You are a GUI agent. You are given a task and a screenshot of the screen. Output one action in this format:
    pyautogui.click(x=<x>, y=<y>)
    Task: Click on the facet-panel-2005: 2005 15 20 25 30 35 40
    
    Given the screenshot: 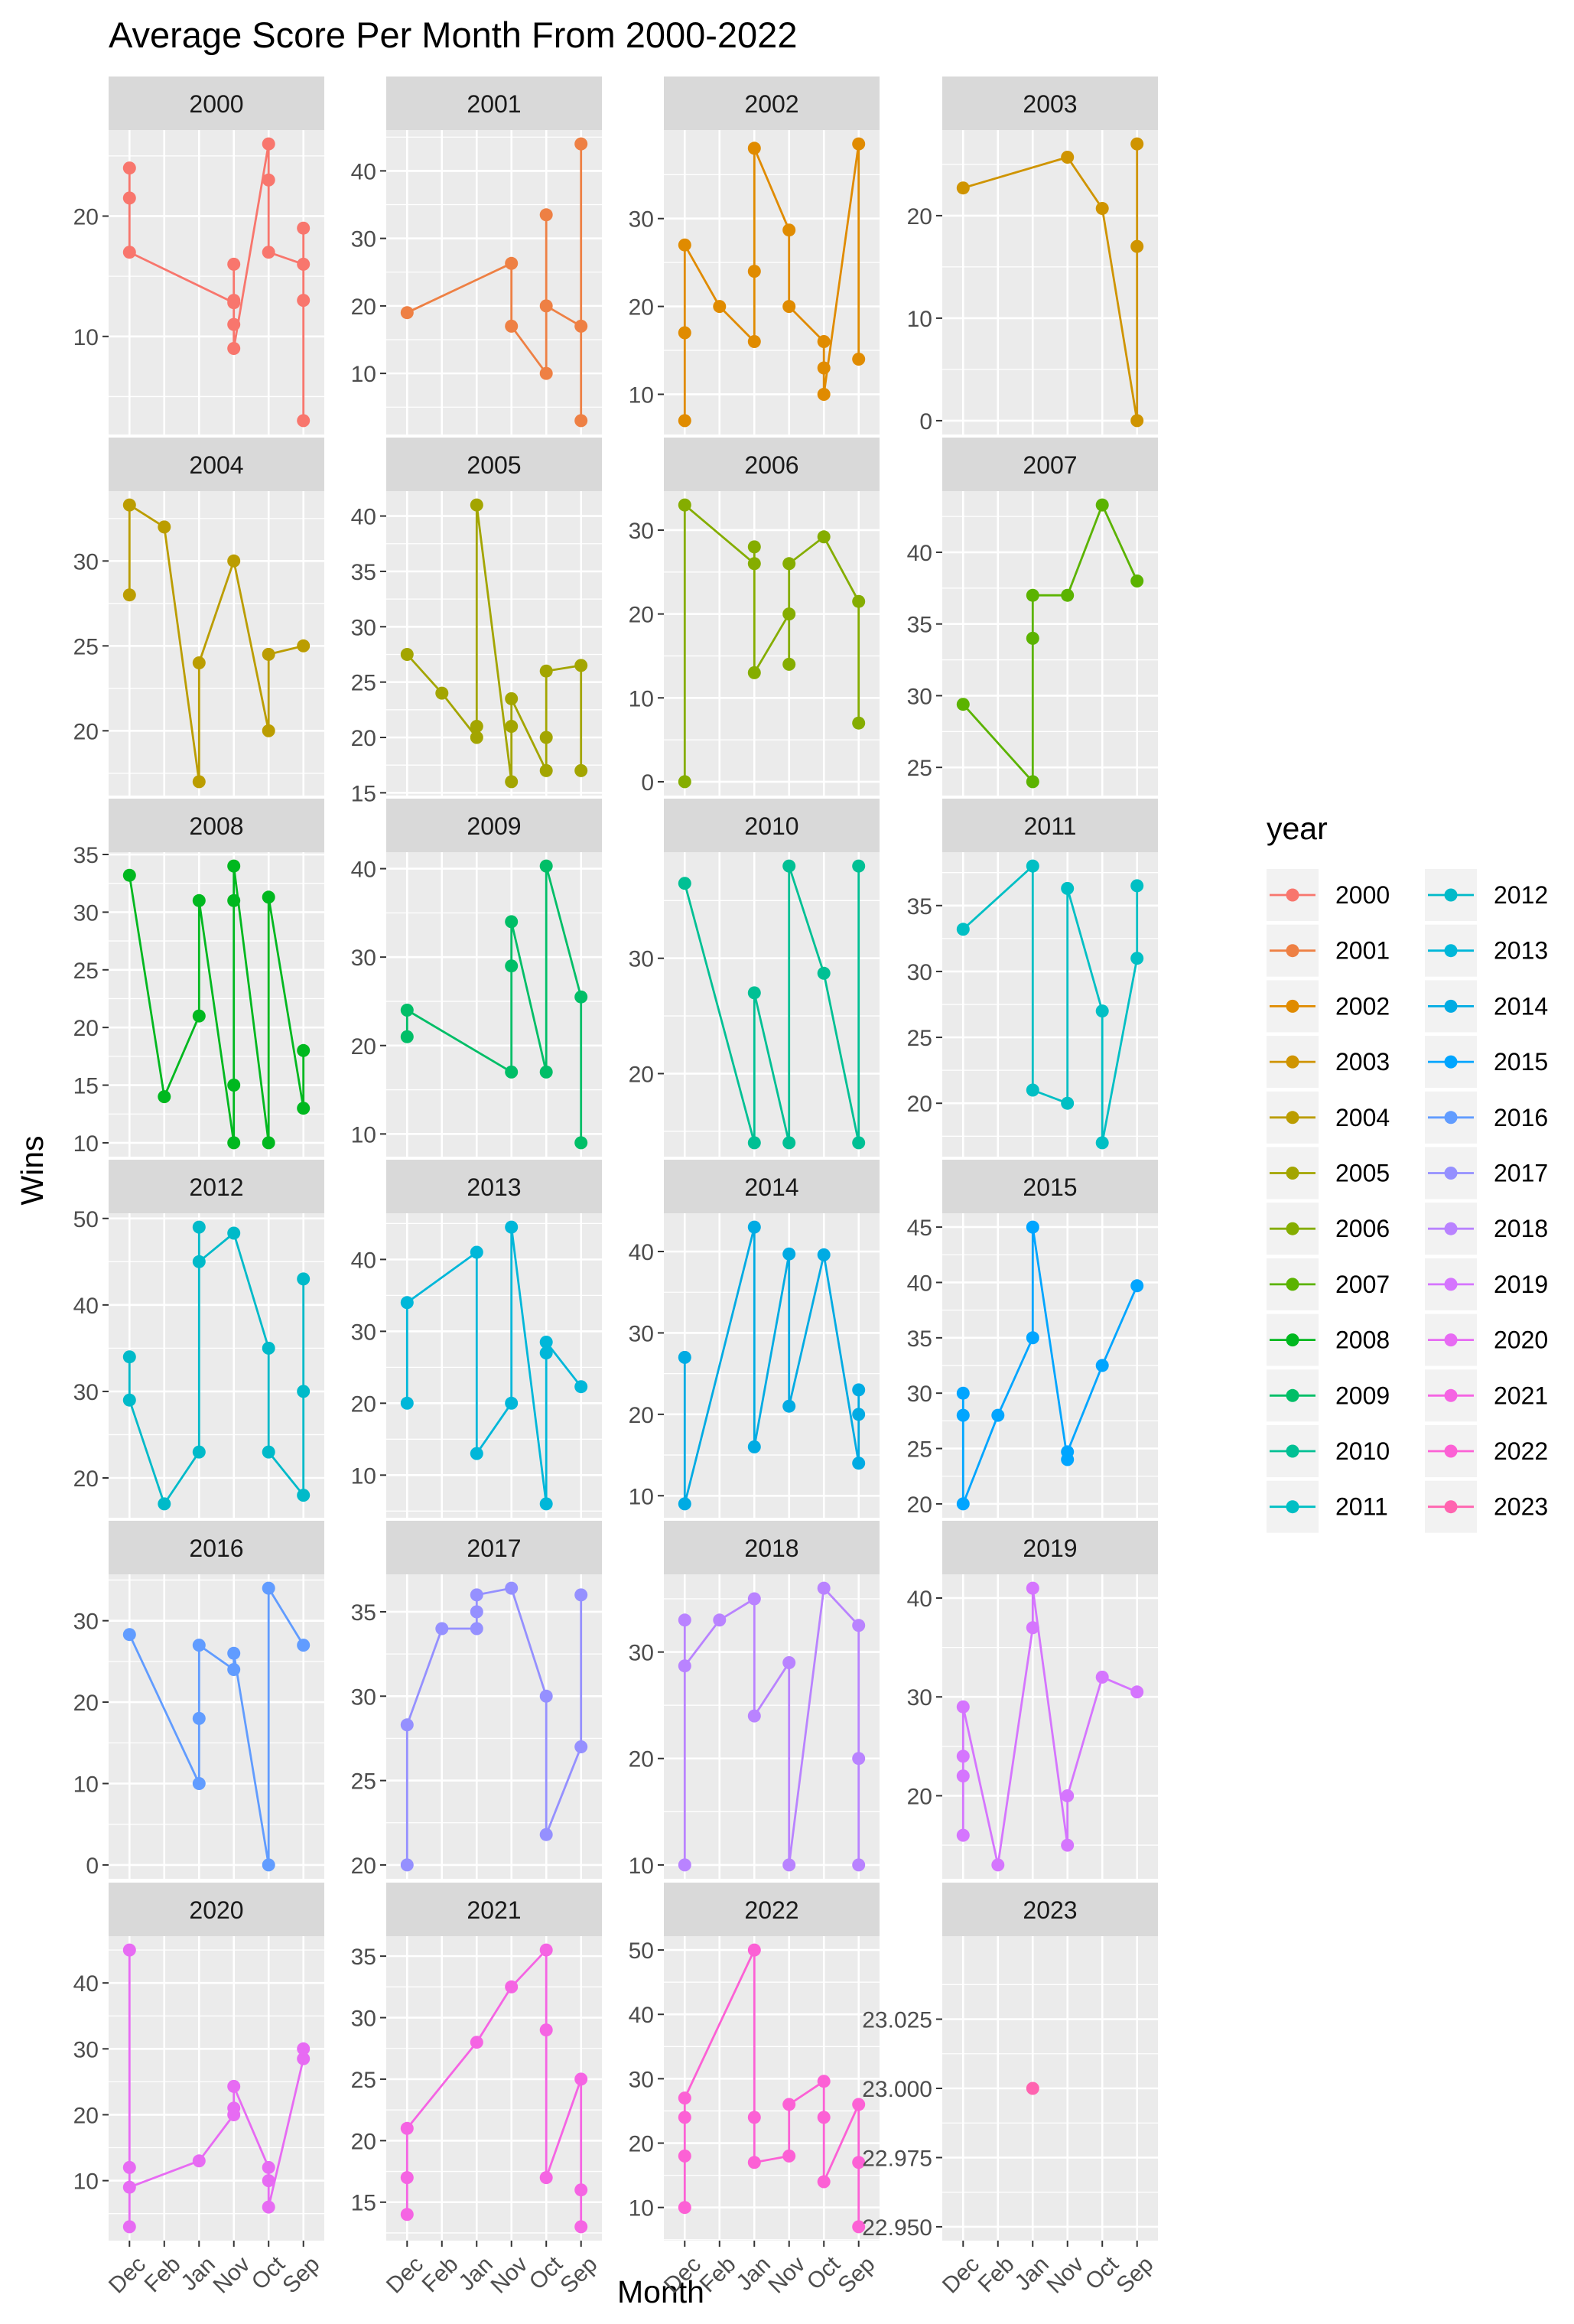 What is the action you would take?
    pyautogui.click(x=476, y=622)
    